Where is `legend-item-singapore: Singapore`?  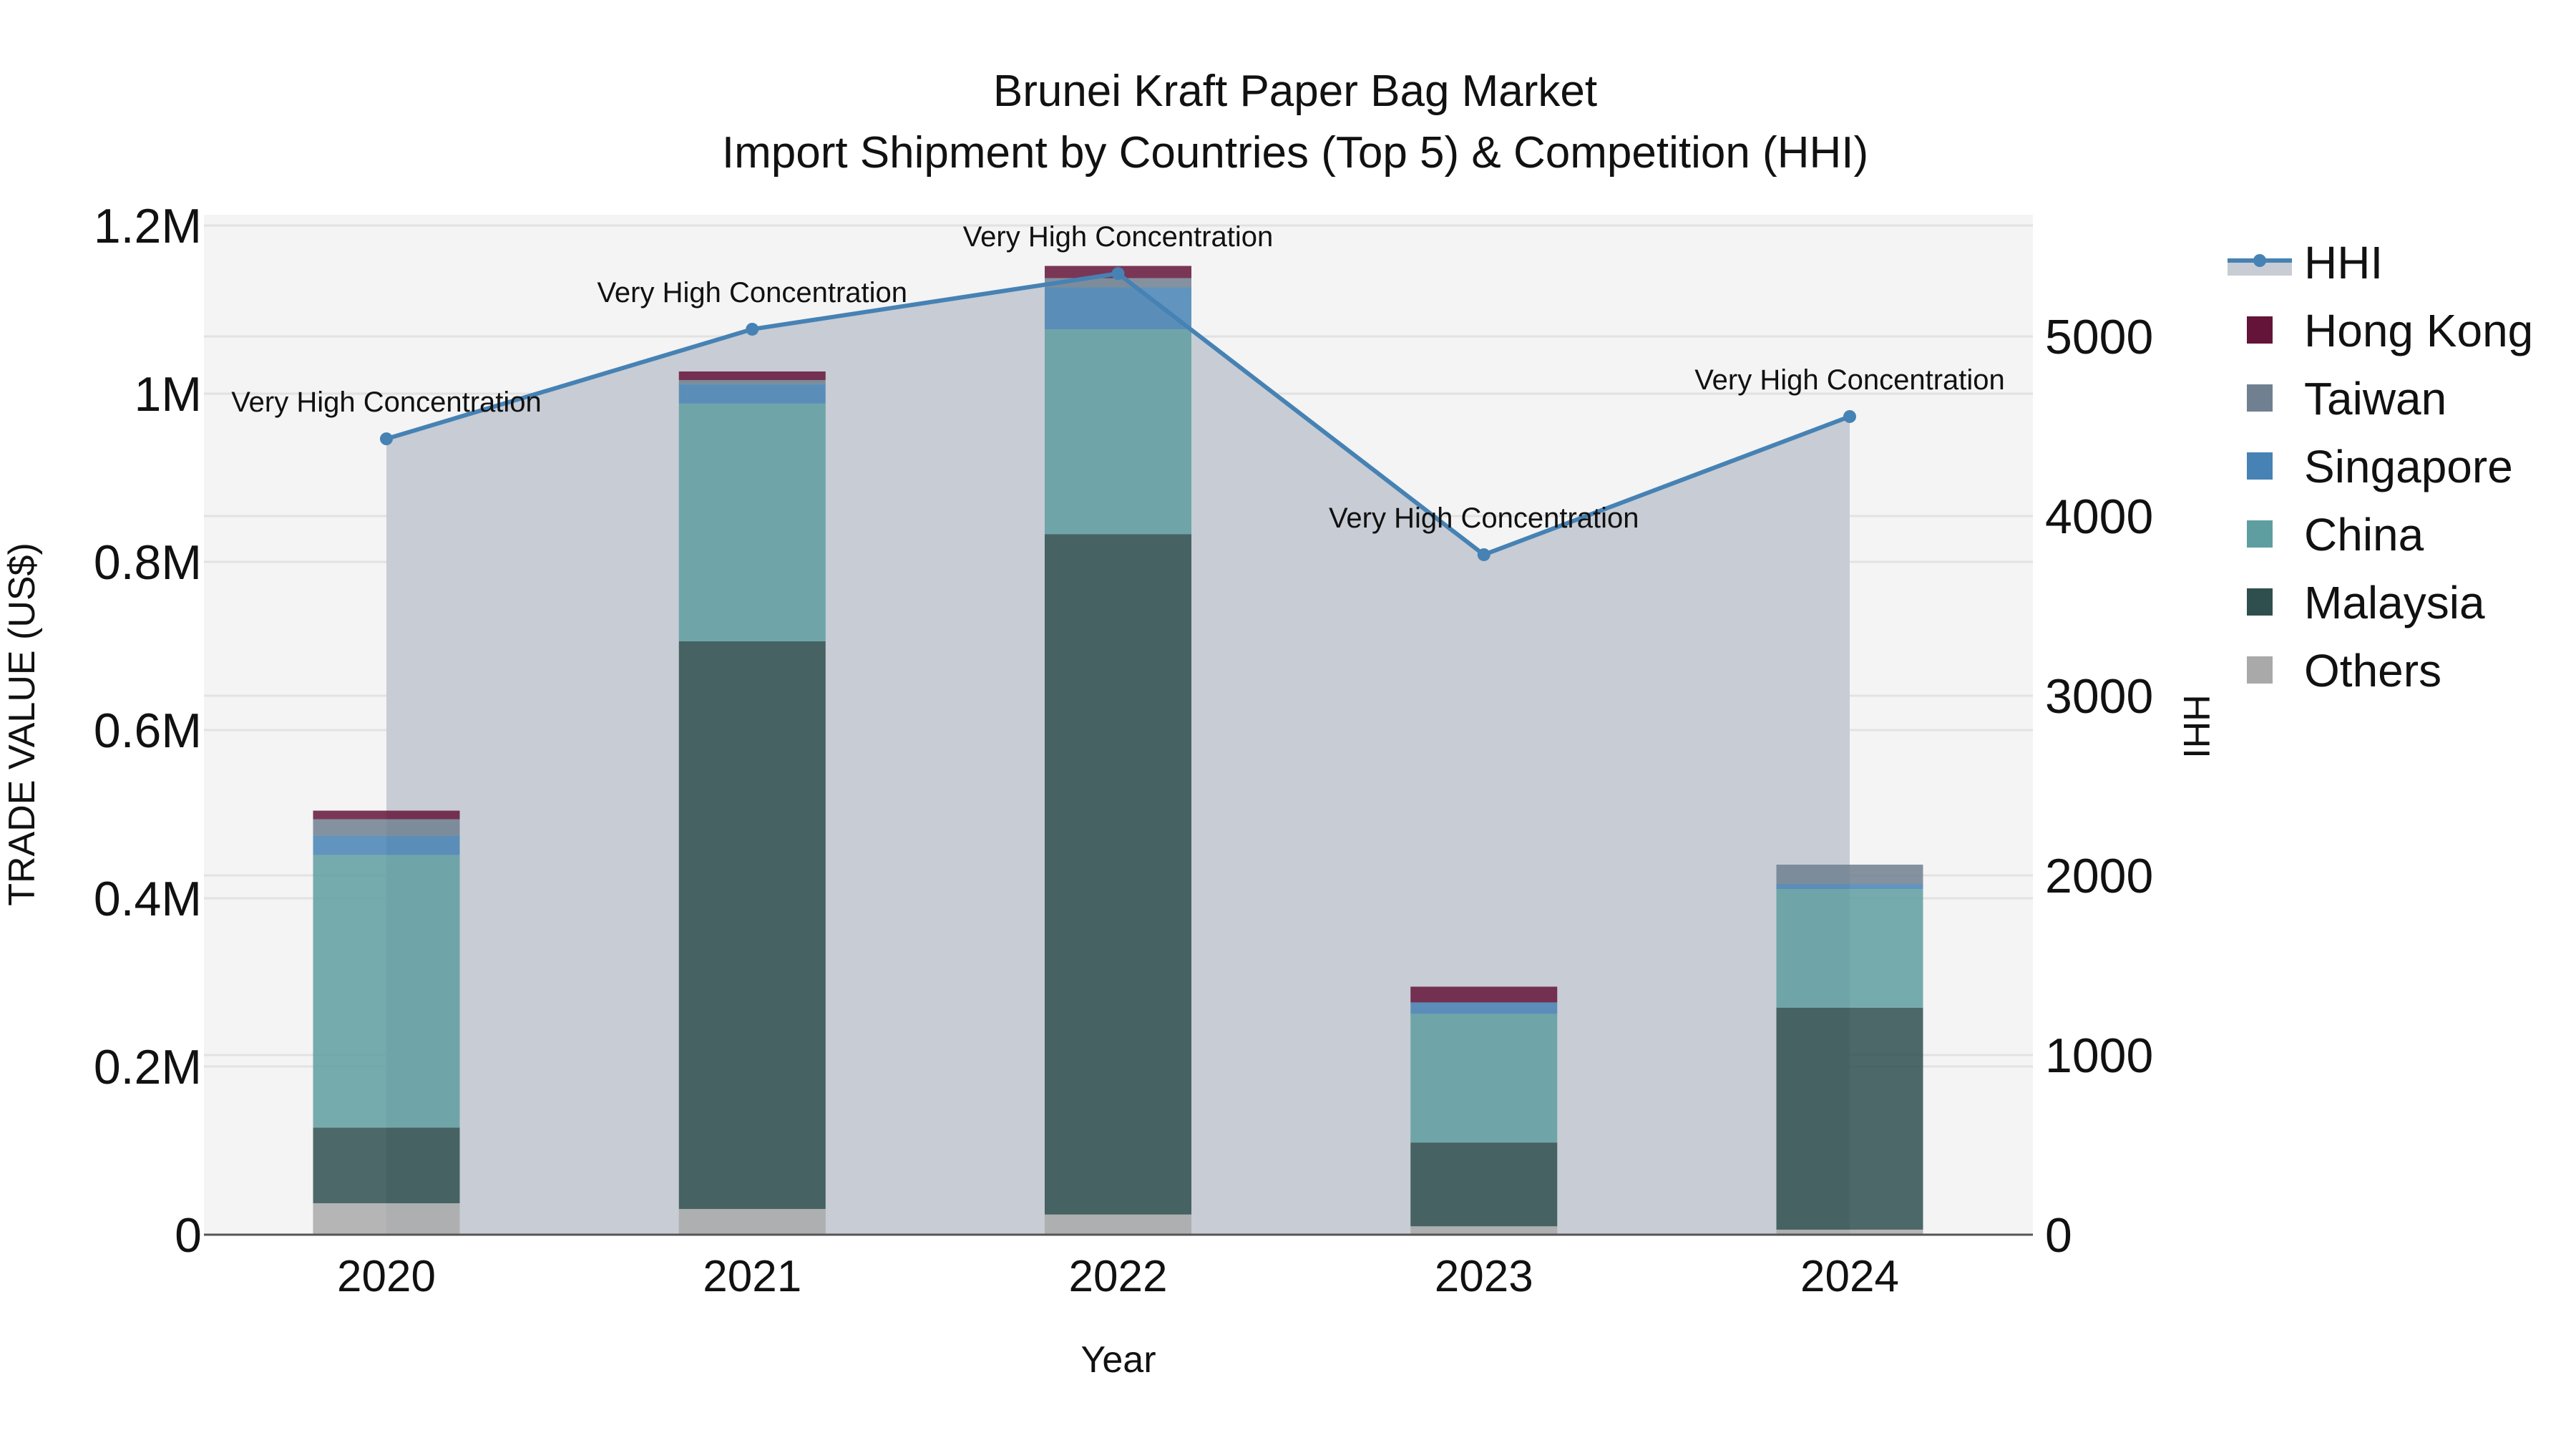
legend-item-singapore: Singapore is located at coordinates (2380, 467).